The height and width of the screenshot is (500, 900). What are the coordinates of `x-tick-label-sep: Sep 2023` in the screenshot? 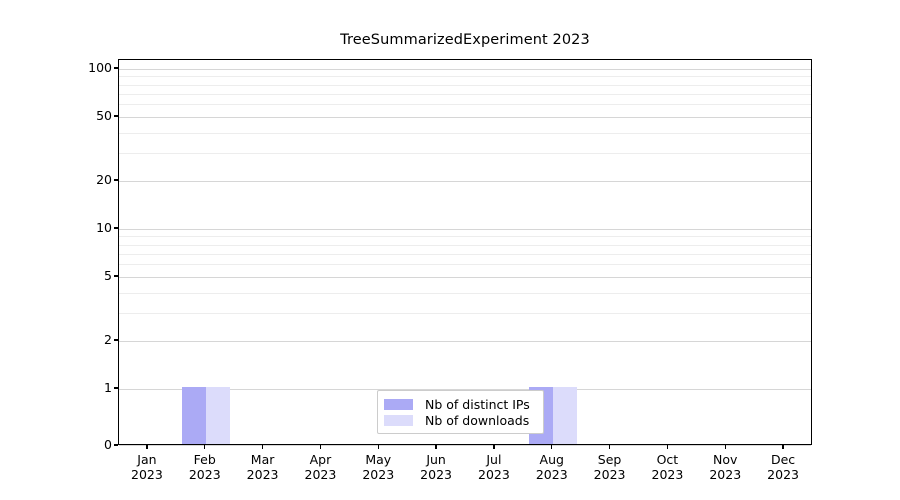 It's located at (610, 467).